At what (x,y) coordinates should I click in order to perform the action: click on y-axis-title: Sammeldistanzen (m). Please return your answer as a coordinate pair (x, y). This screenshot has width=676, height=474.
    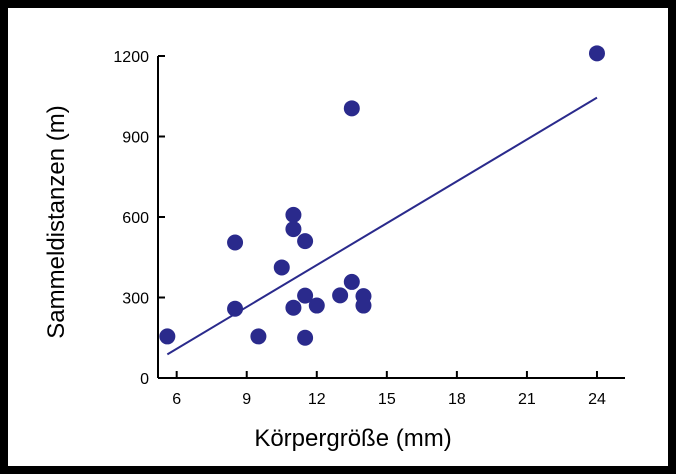
    Looking at the image, I should click on (56, 221).